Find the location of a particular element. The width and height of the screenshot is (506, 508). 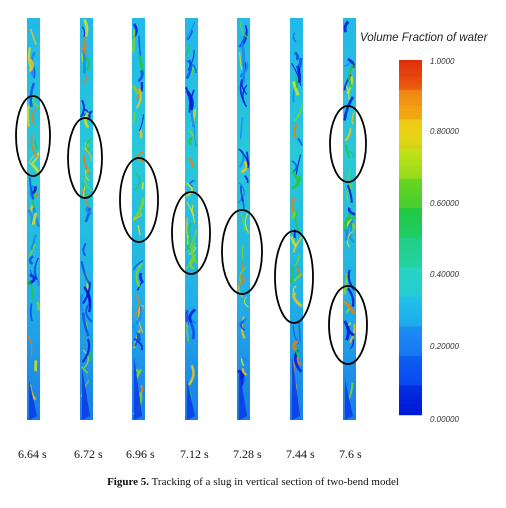

pipe-body is located at coordinates (138, 219).